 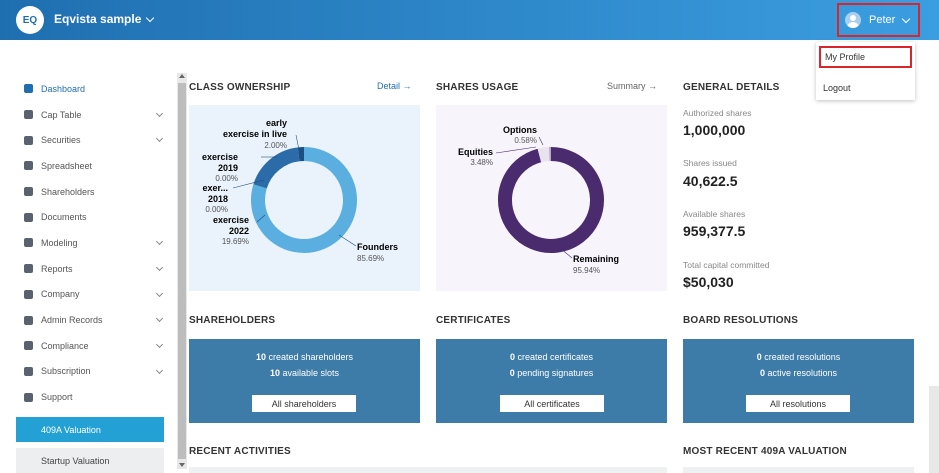 What do you see at coordinates (555, 373) in the screenshot?
I see `pending-text: pending signatures` at bounding box center [555, 373].